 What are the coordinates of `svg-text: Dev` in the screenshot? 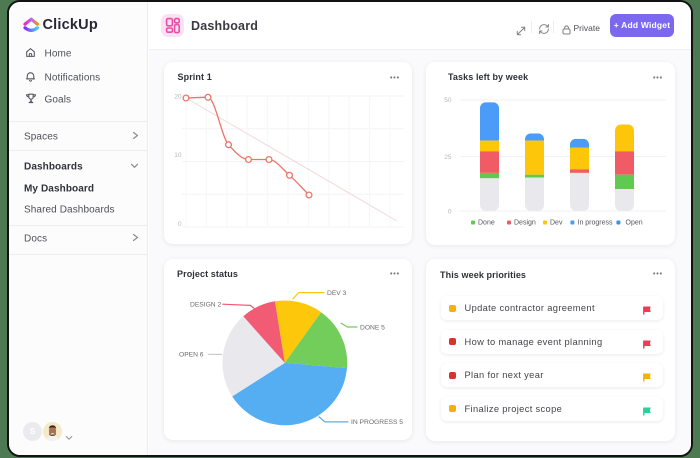 It's located at (556, 223).